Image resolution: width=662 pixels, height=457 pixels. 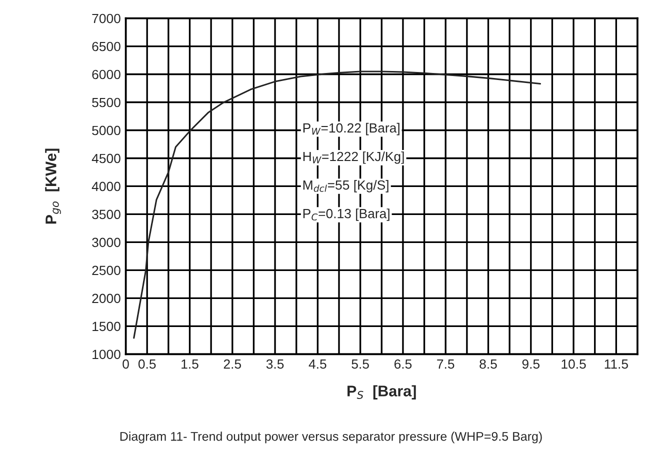 I want to click on text: Diagram 11- Trend output power versus separator pressure (WHP=9.5 Barg), so click(x=331, y=438).